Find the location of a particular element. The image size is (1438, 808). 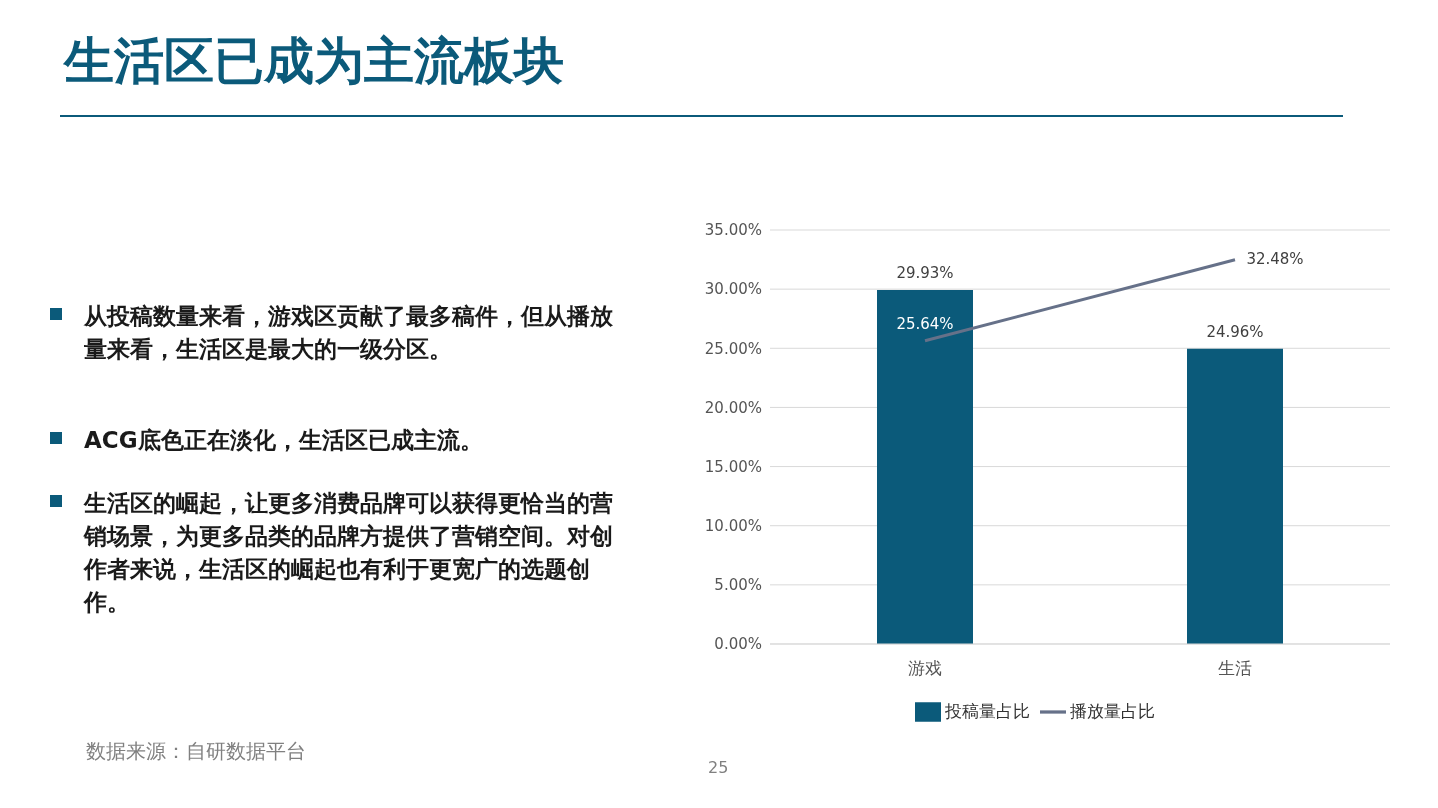

legend-label: 播放量占比 is located at coordinates (1112, 711).